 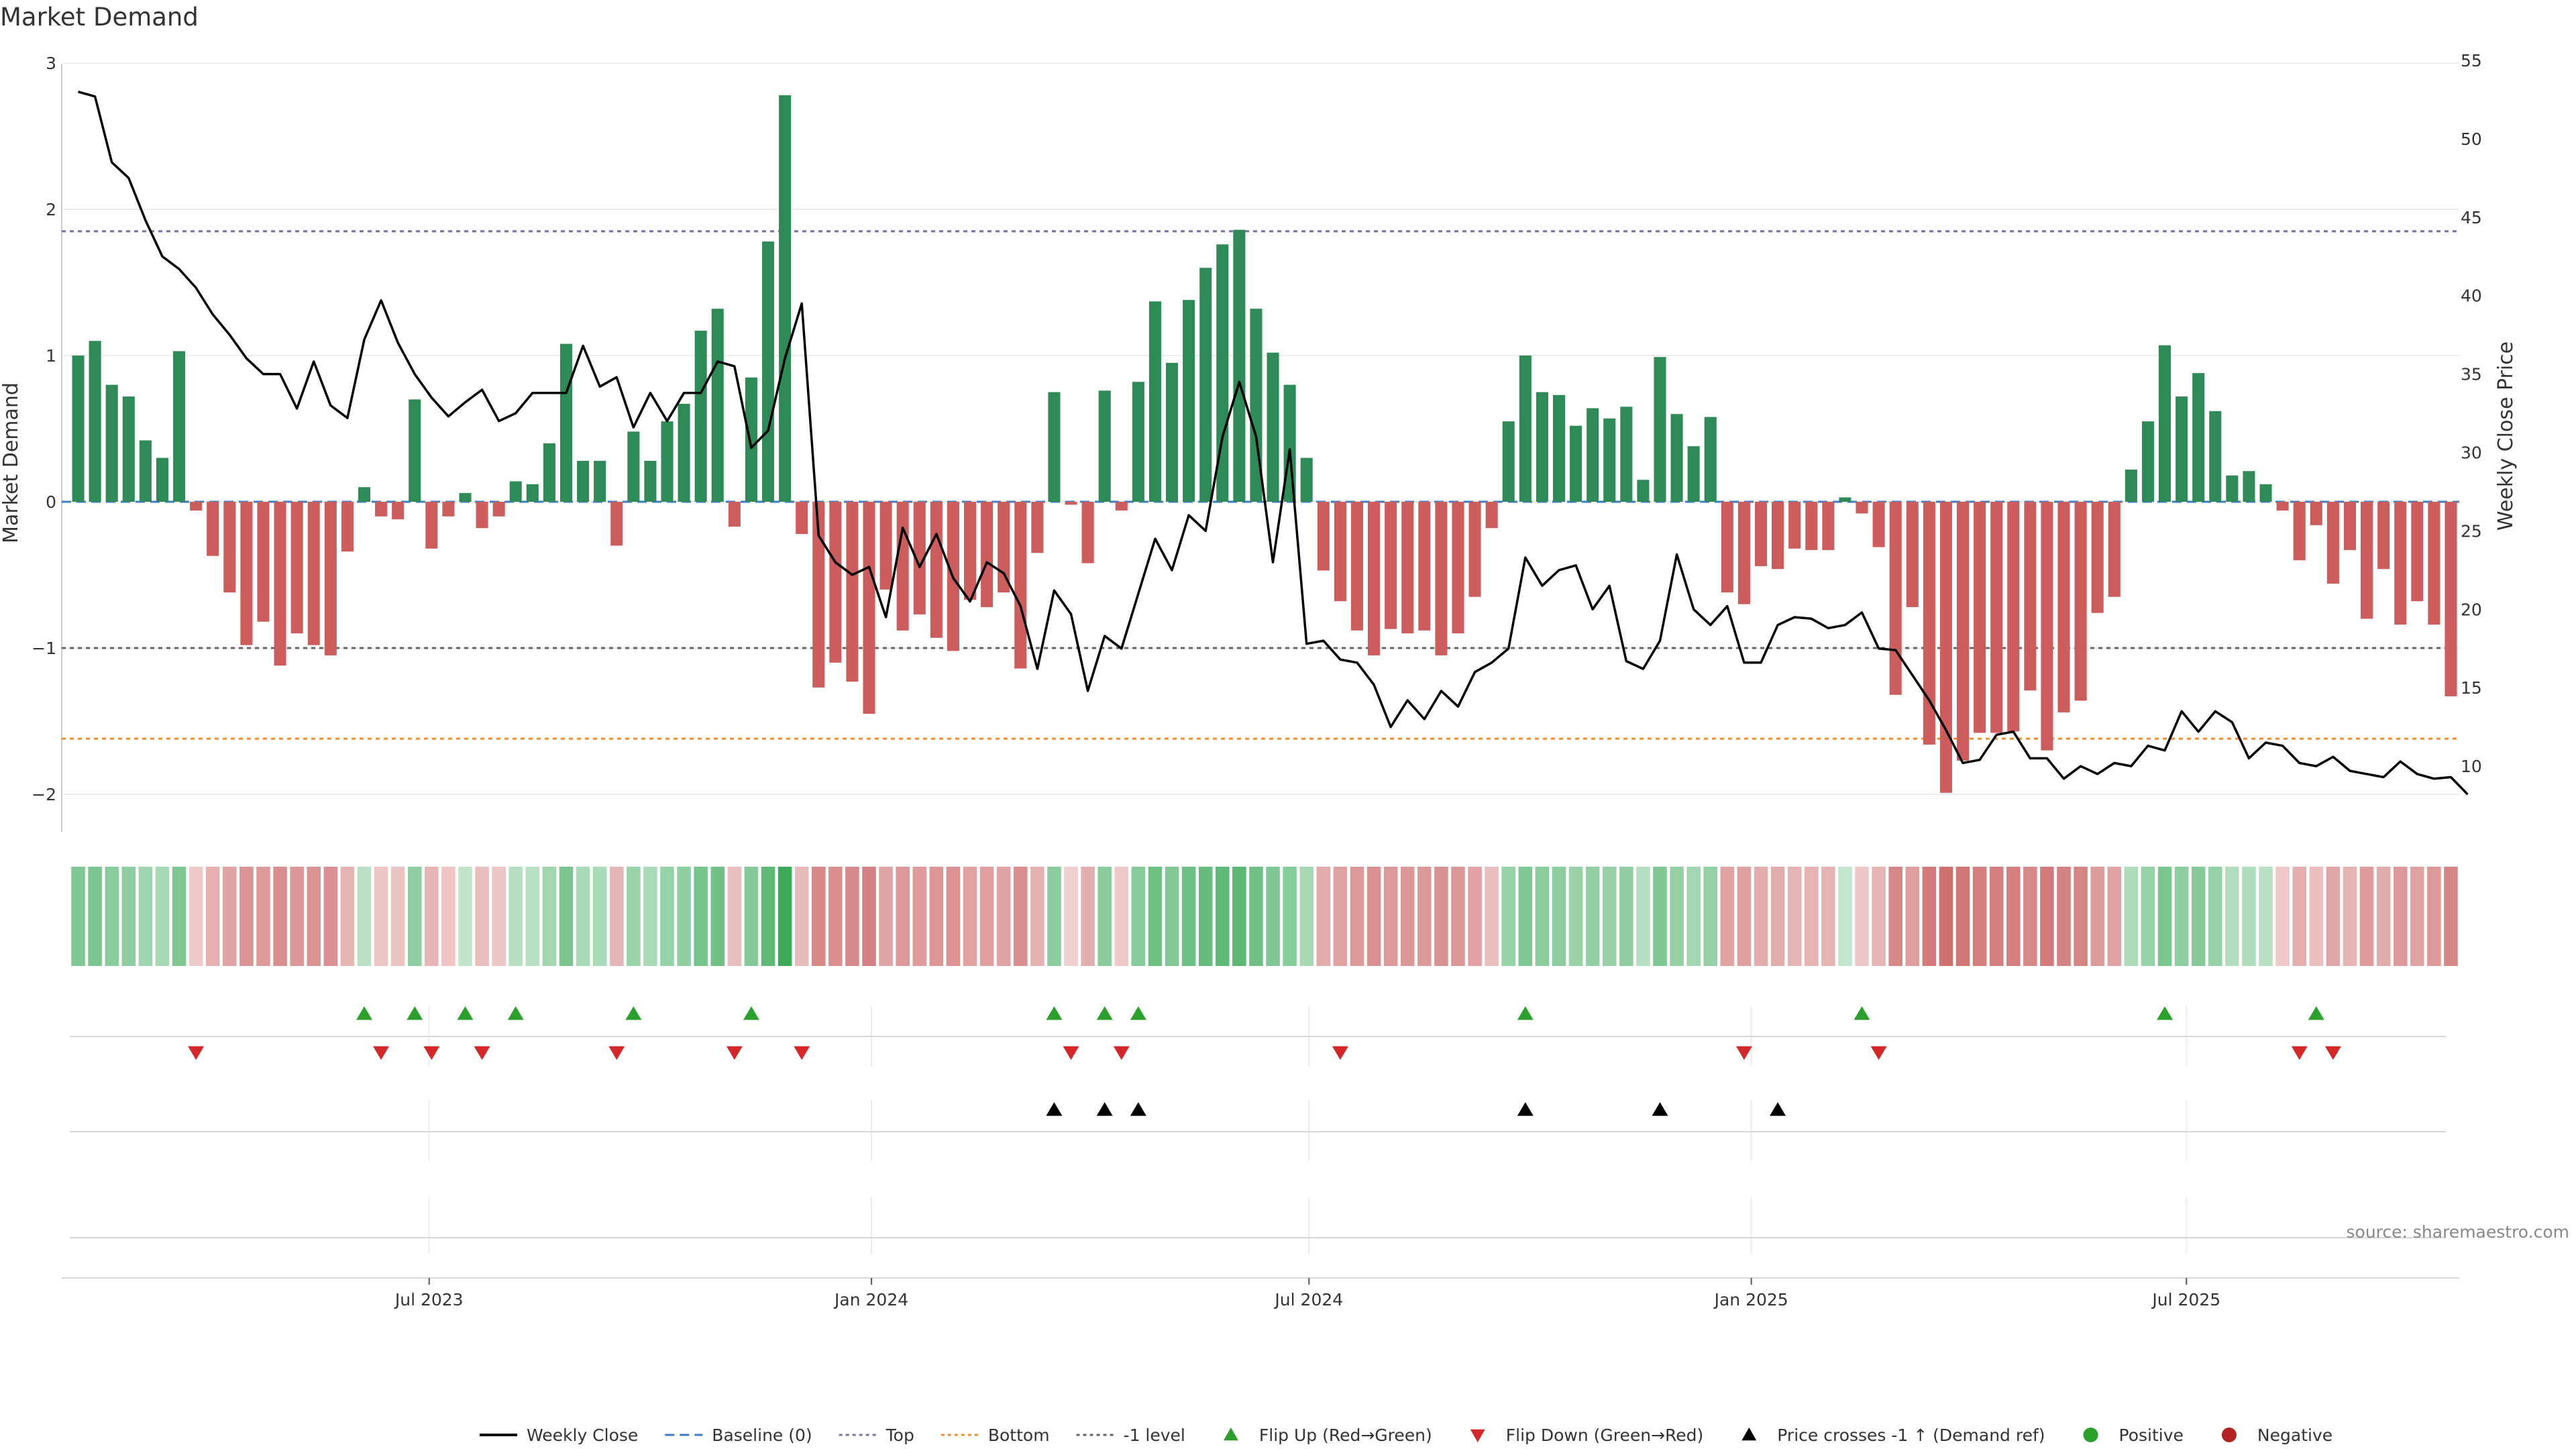 What do you see at coordinates (1264, 916) in the screenshot?
I see `demand-heat-strip` at bounding box center [1264, 916].